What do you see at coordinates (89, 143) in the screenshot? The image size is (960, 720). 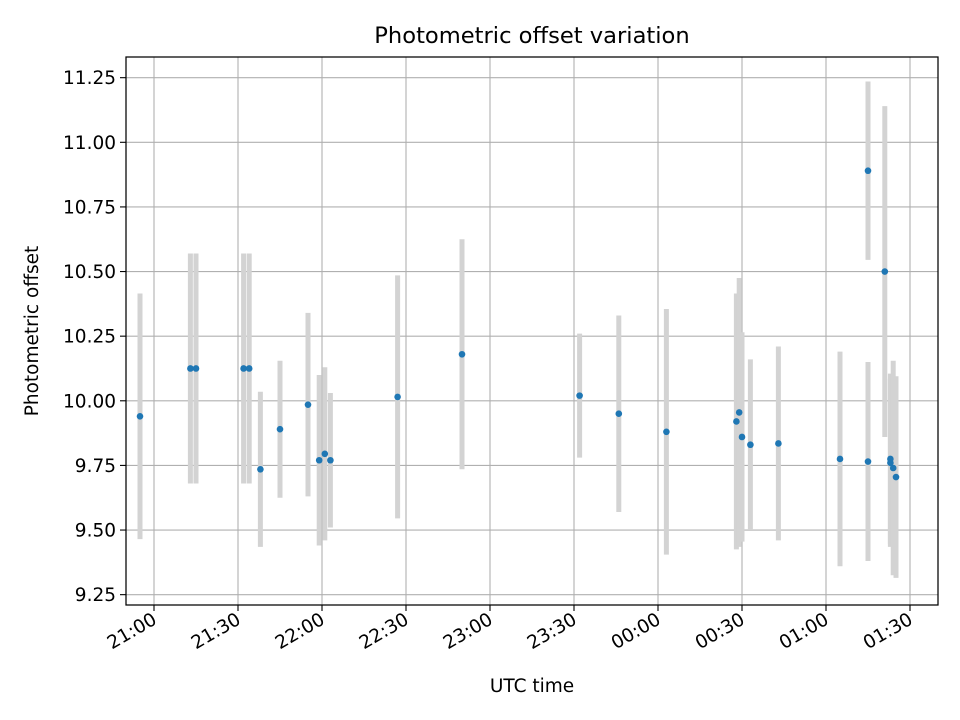 I see `y-tick-label: 11.00` at bounding box center [89, 143].